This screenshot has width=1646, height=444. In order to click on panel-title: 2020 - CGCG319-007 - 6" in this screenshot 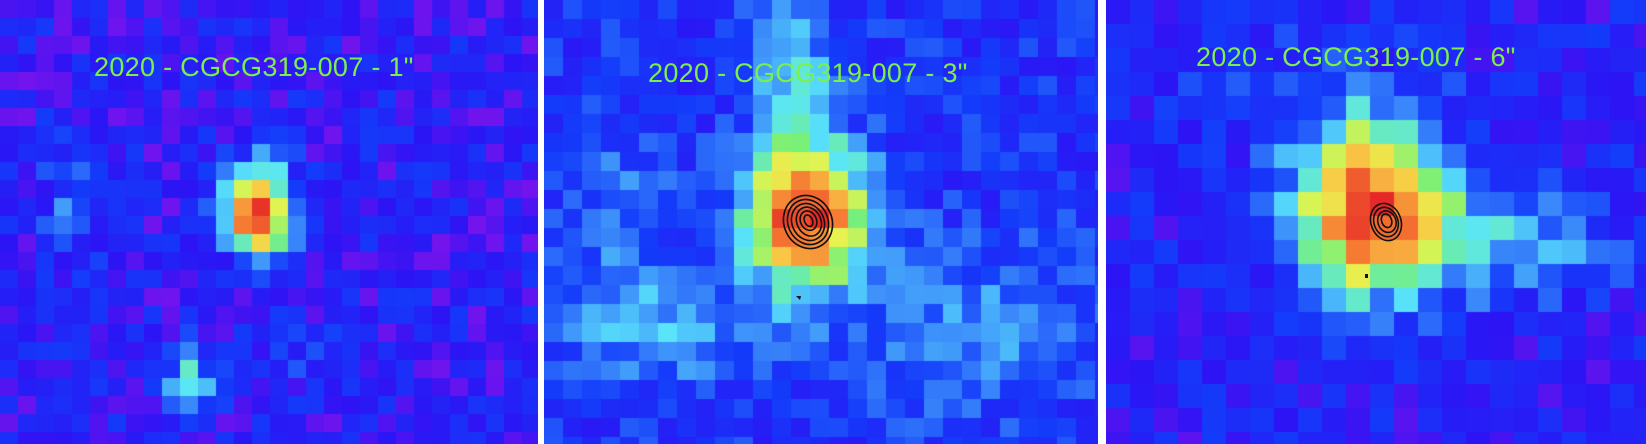, I will do `click(1356, 57)`.